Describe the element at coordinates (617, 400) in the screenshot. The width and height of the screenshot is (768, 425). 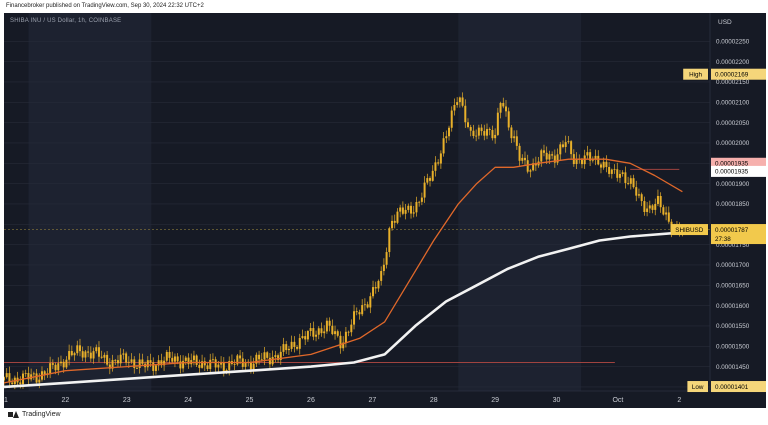
I see `x-tick-label: Oct` at that location.